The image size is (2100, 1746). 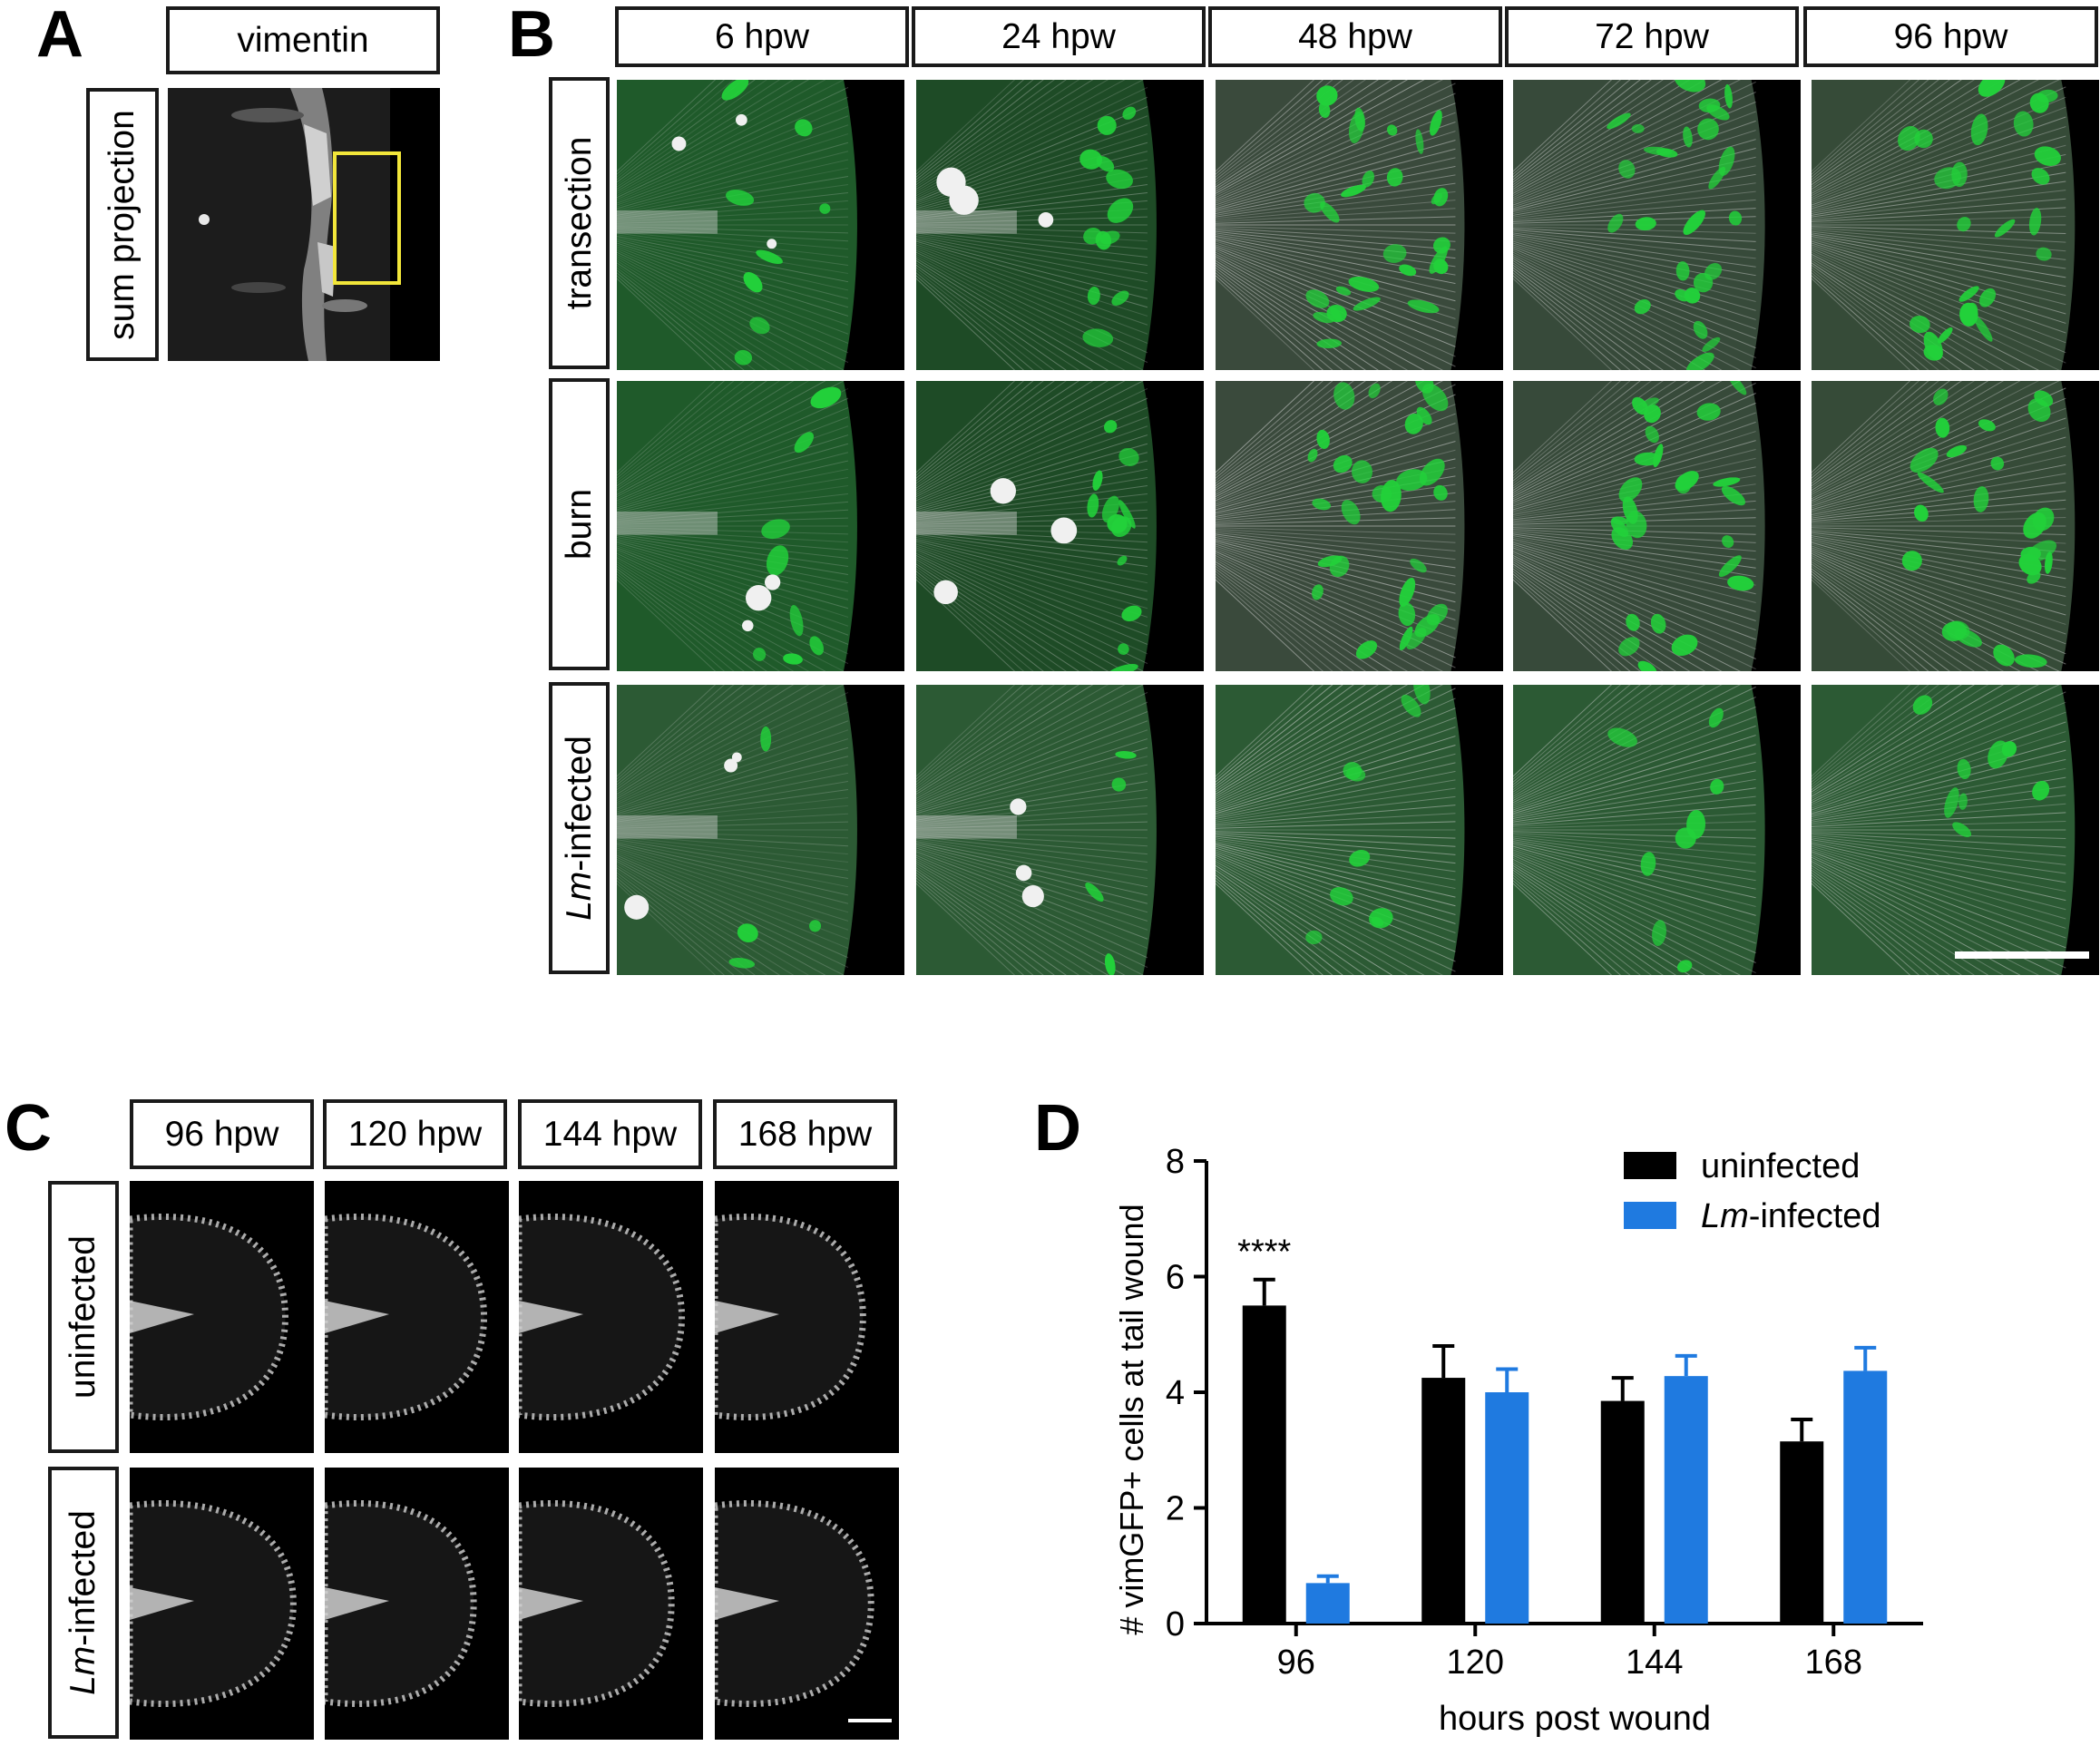 I want to click on y-tick-label: 4, so click(x=1176, y=1393).